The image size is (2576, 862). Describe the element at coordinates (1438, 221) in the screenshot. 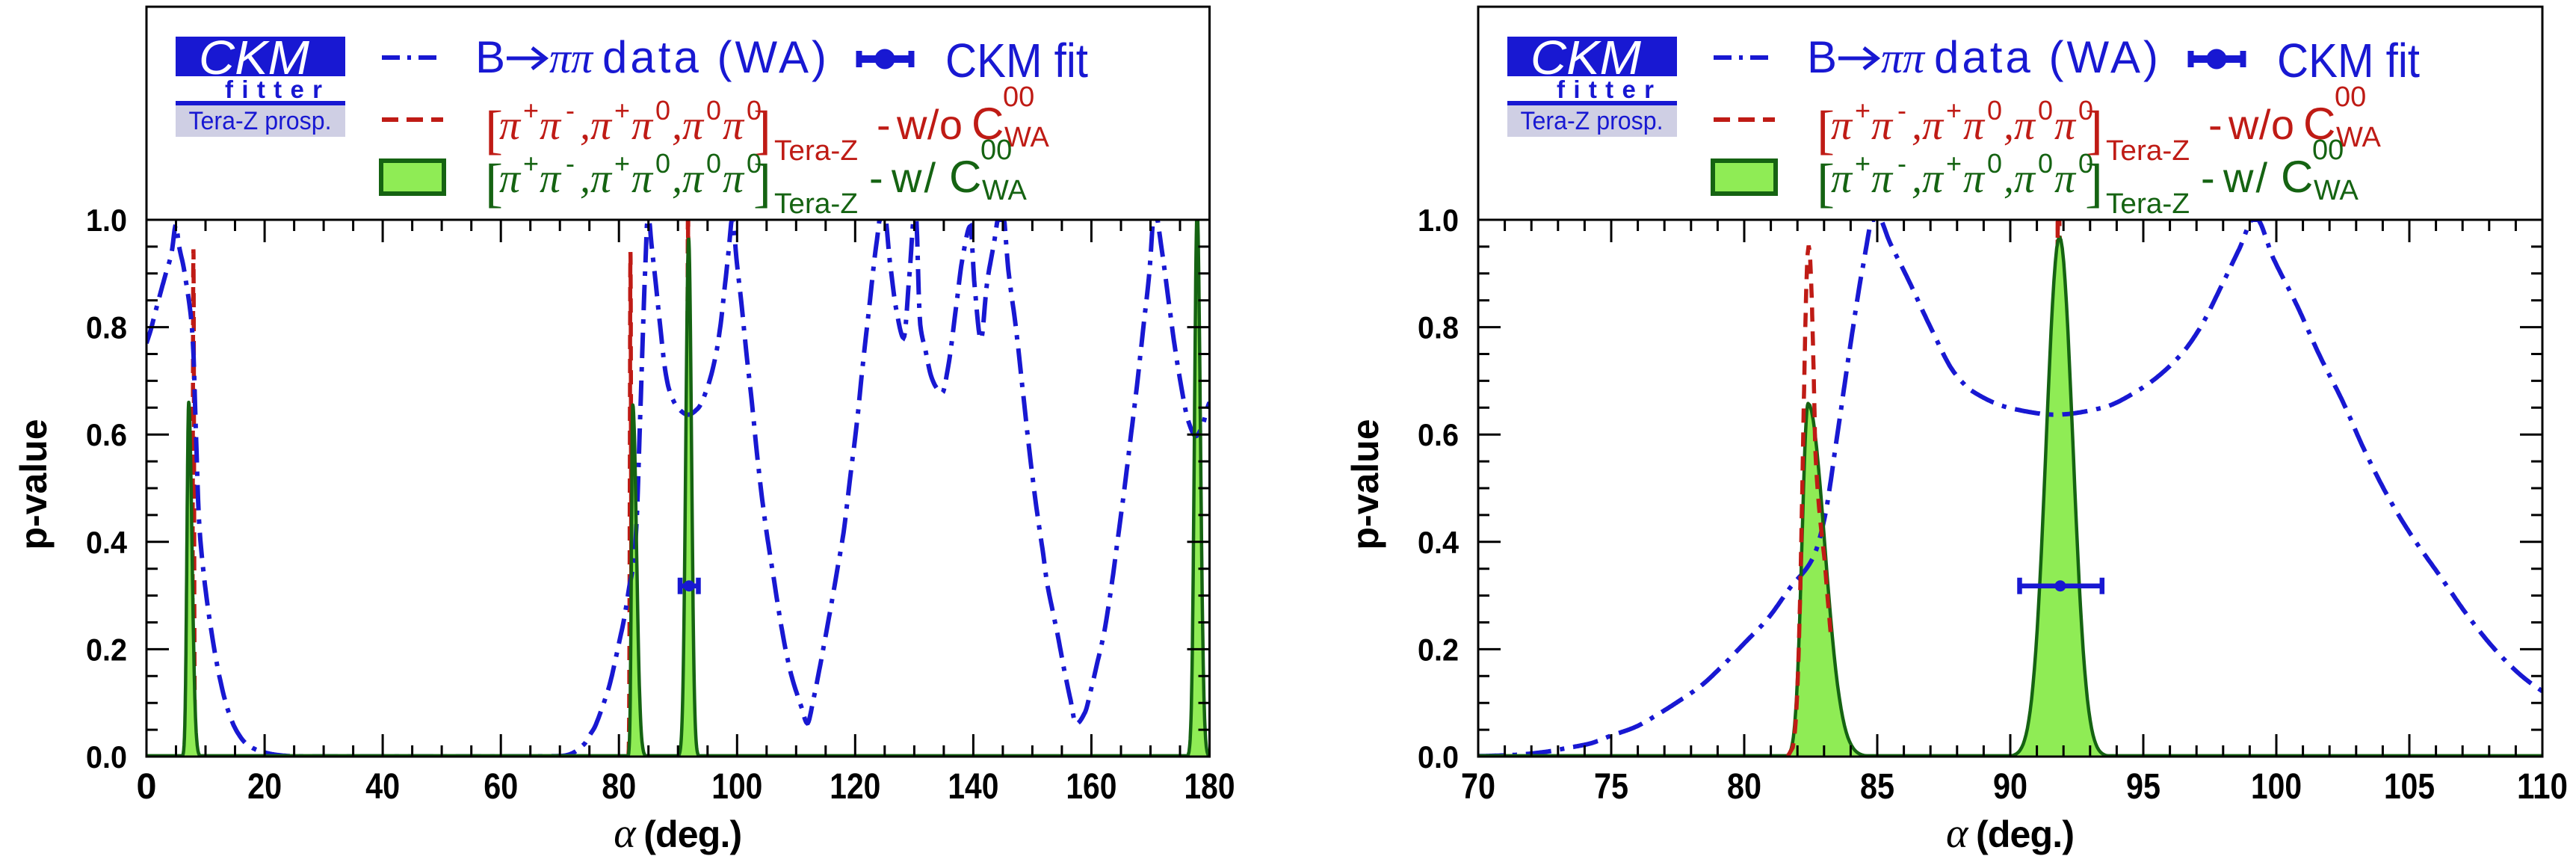

I see `svg-text: 1.0` at that location.